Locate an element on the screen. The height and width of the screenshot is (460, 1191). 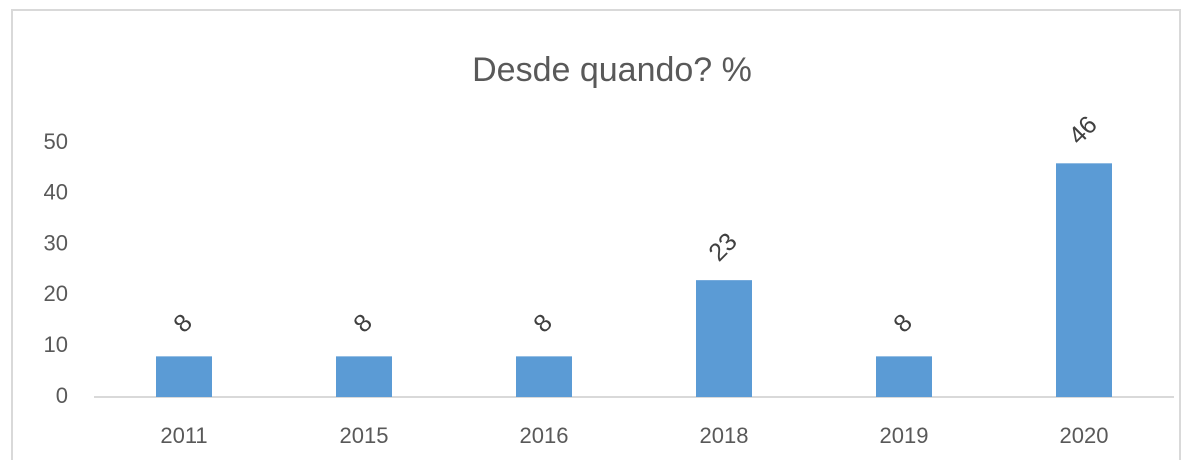
y-tick-label: 40 is located at coordinates (56, 192).